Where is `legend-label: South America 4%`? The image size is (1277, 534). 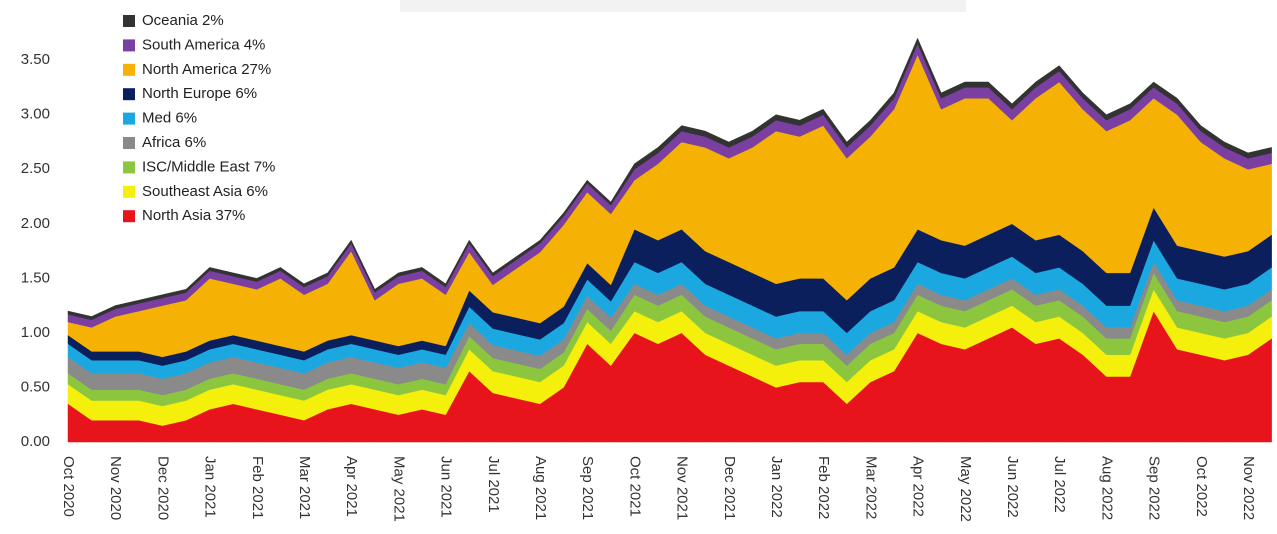 legend-label: South America 4% is located at coordinates (203, 44).